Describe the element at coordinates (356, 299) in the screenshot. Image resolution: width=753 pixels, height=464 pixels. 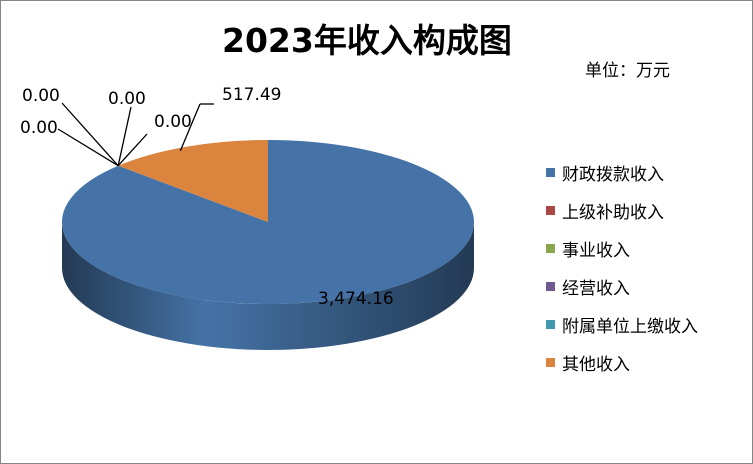
I see `data-label-0: 3,474.16` at that location.